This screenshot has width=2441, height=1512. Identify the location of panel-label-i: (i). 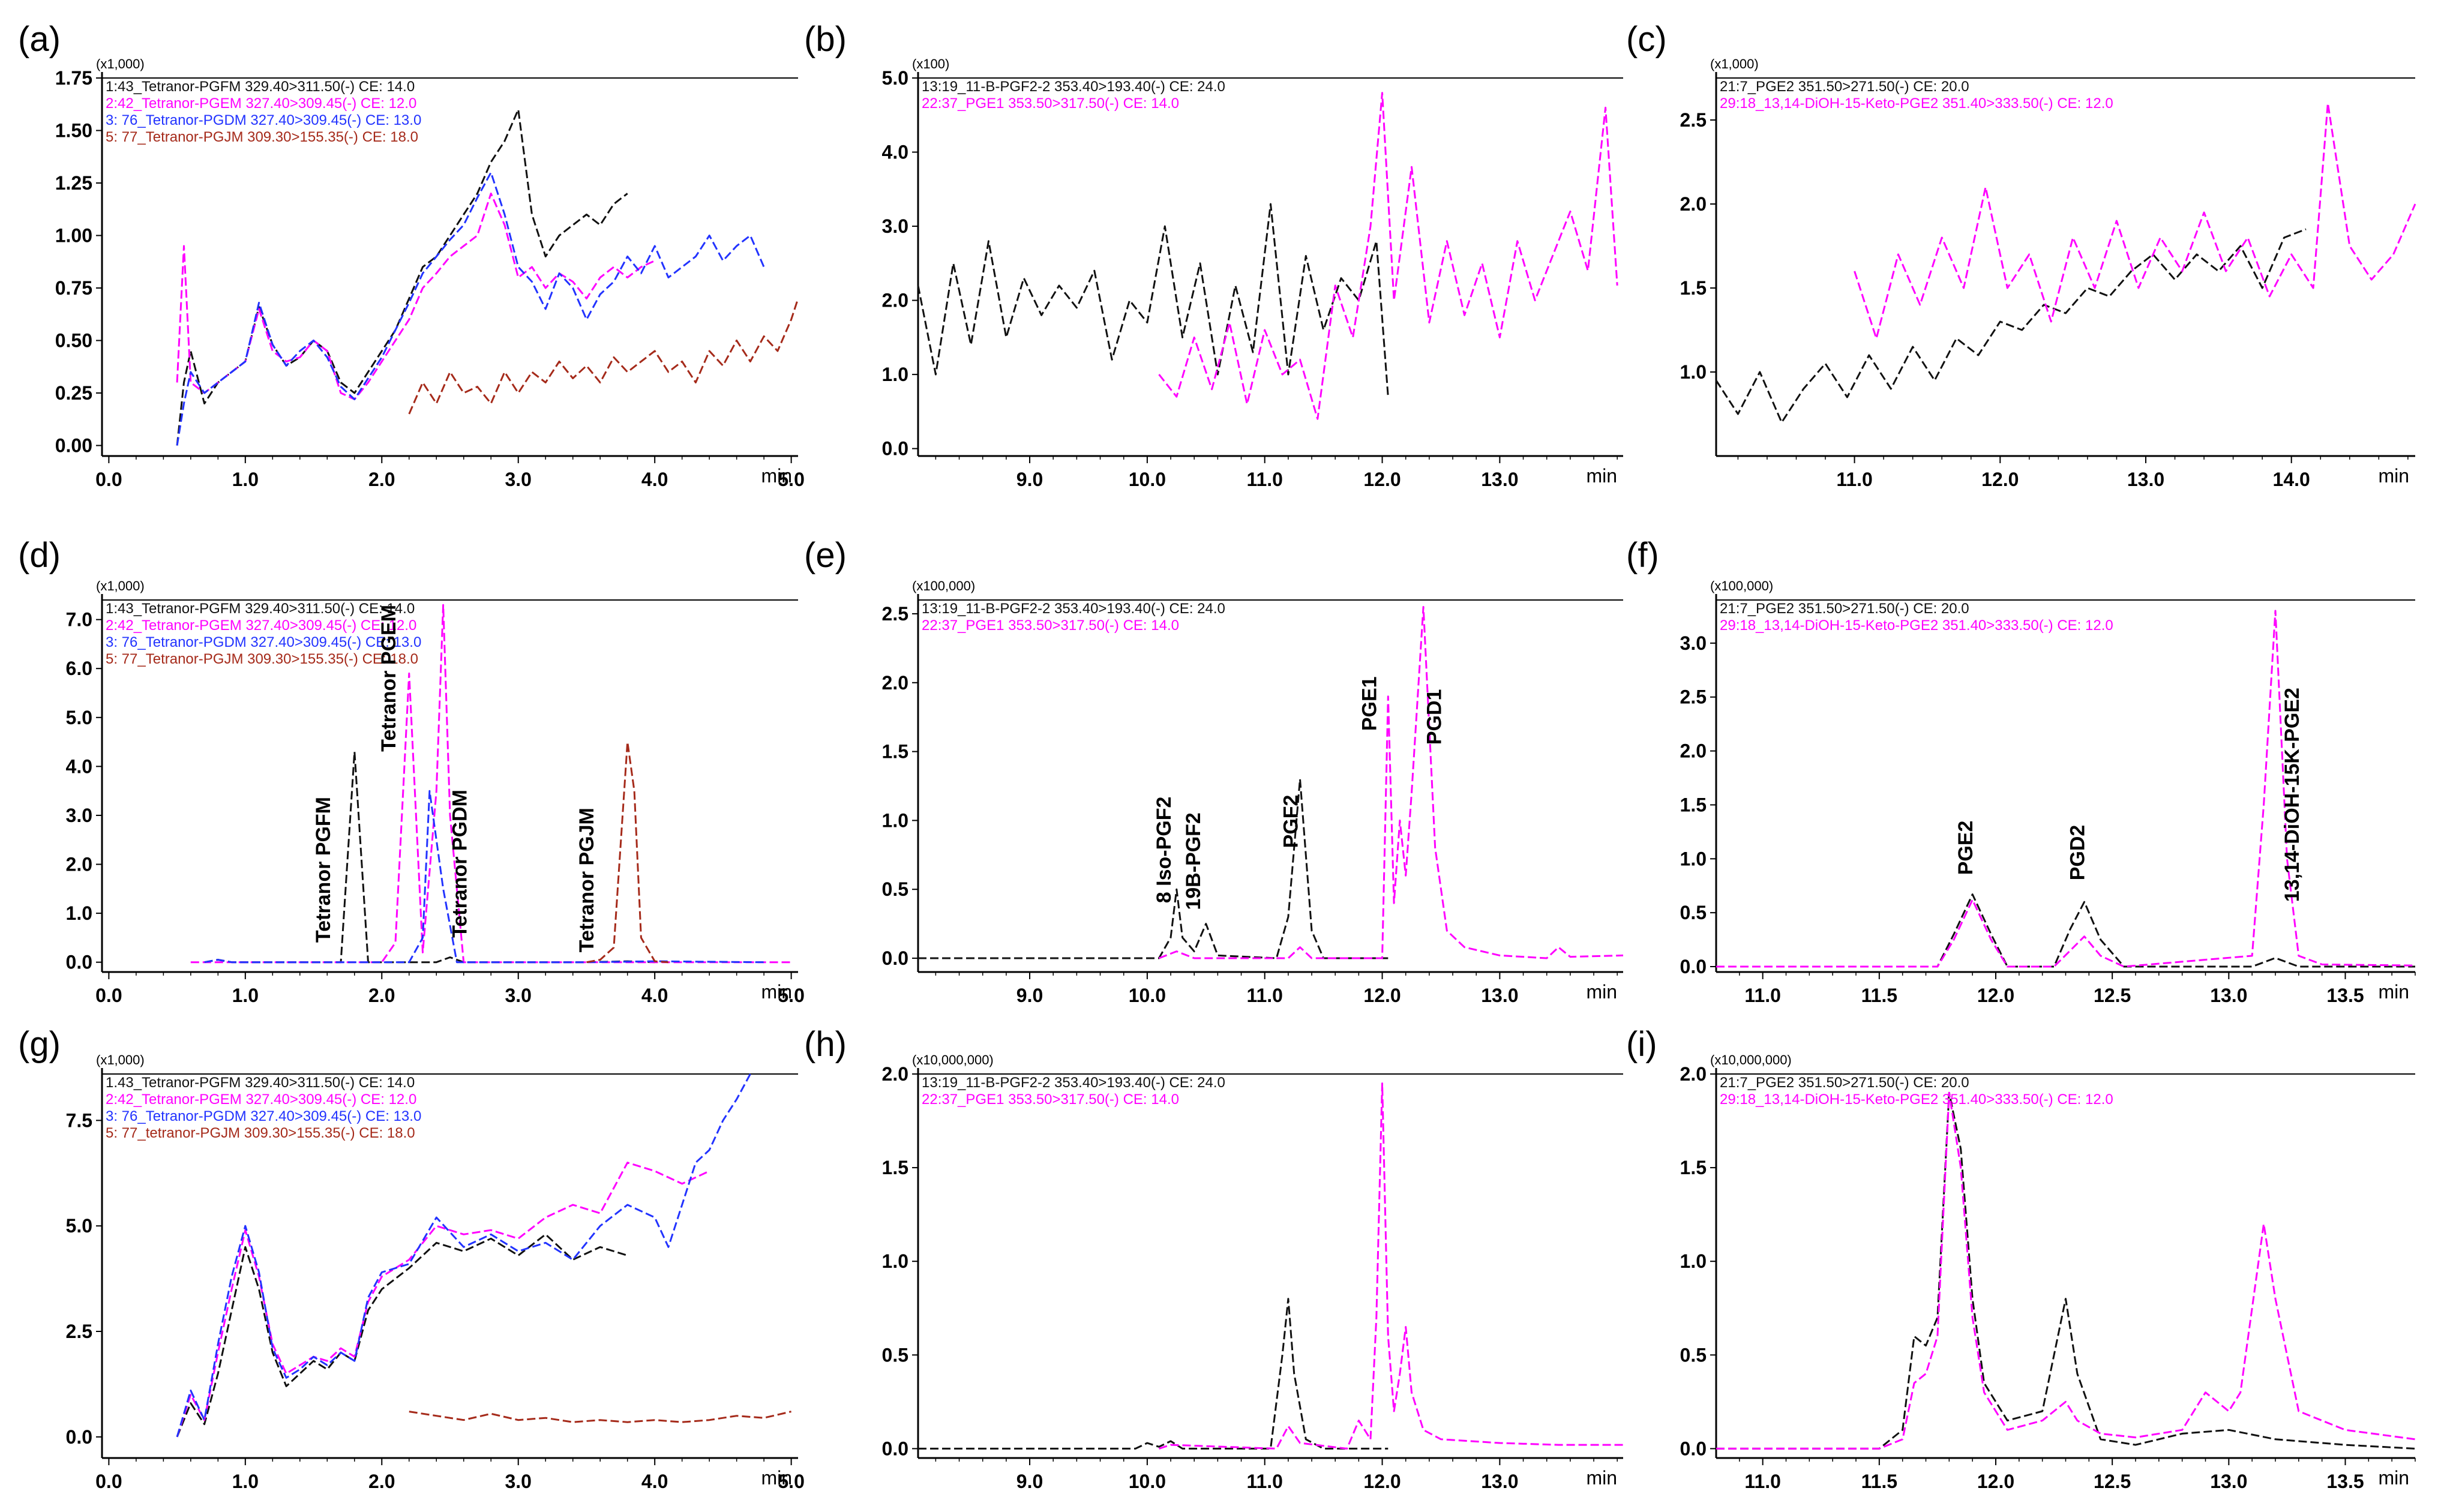
(1641, 1044).